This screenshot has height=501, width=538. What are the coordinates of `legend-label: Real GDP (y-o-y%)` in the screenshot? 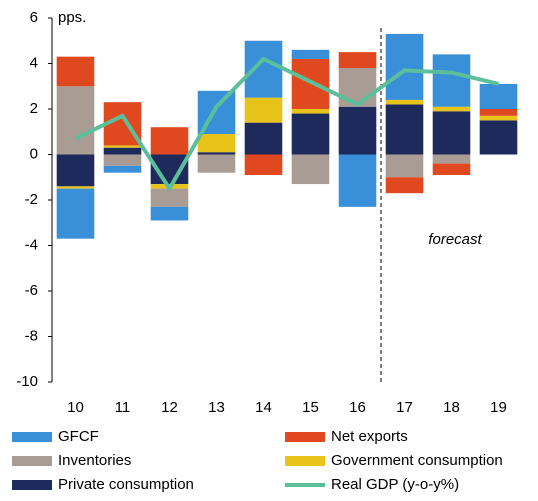 It's located at (395, 484).